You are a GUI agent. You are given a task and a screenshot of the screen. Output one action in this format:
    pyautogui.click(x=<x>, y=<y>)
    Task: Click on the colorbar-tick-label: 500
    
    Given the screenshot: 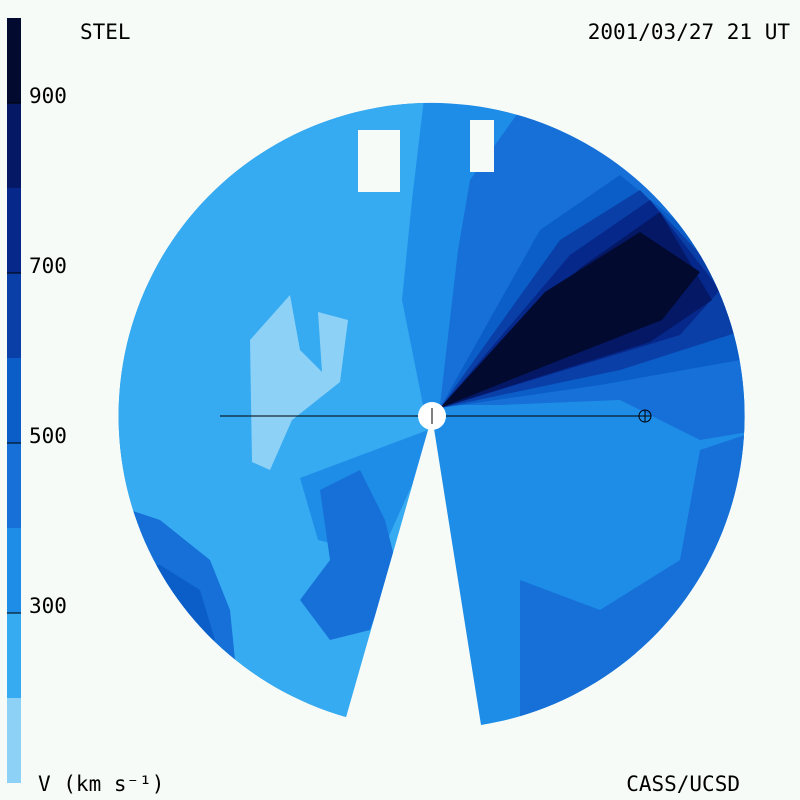 What is the action you would take?
    pyautogui.click(x=48, y=436)
    